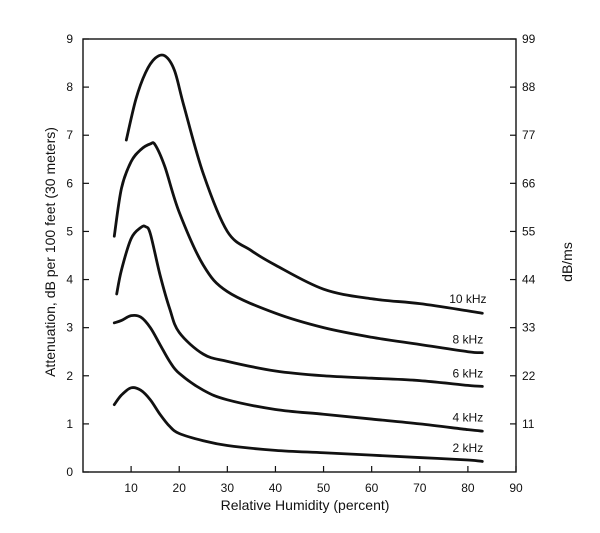  What do you see at coordinates (516, 488) in the screenshot?
I see `x-tick-label: 90` at bounding box center [516, 488].